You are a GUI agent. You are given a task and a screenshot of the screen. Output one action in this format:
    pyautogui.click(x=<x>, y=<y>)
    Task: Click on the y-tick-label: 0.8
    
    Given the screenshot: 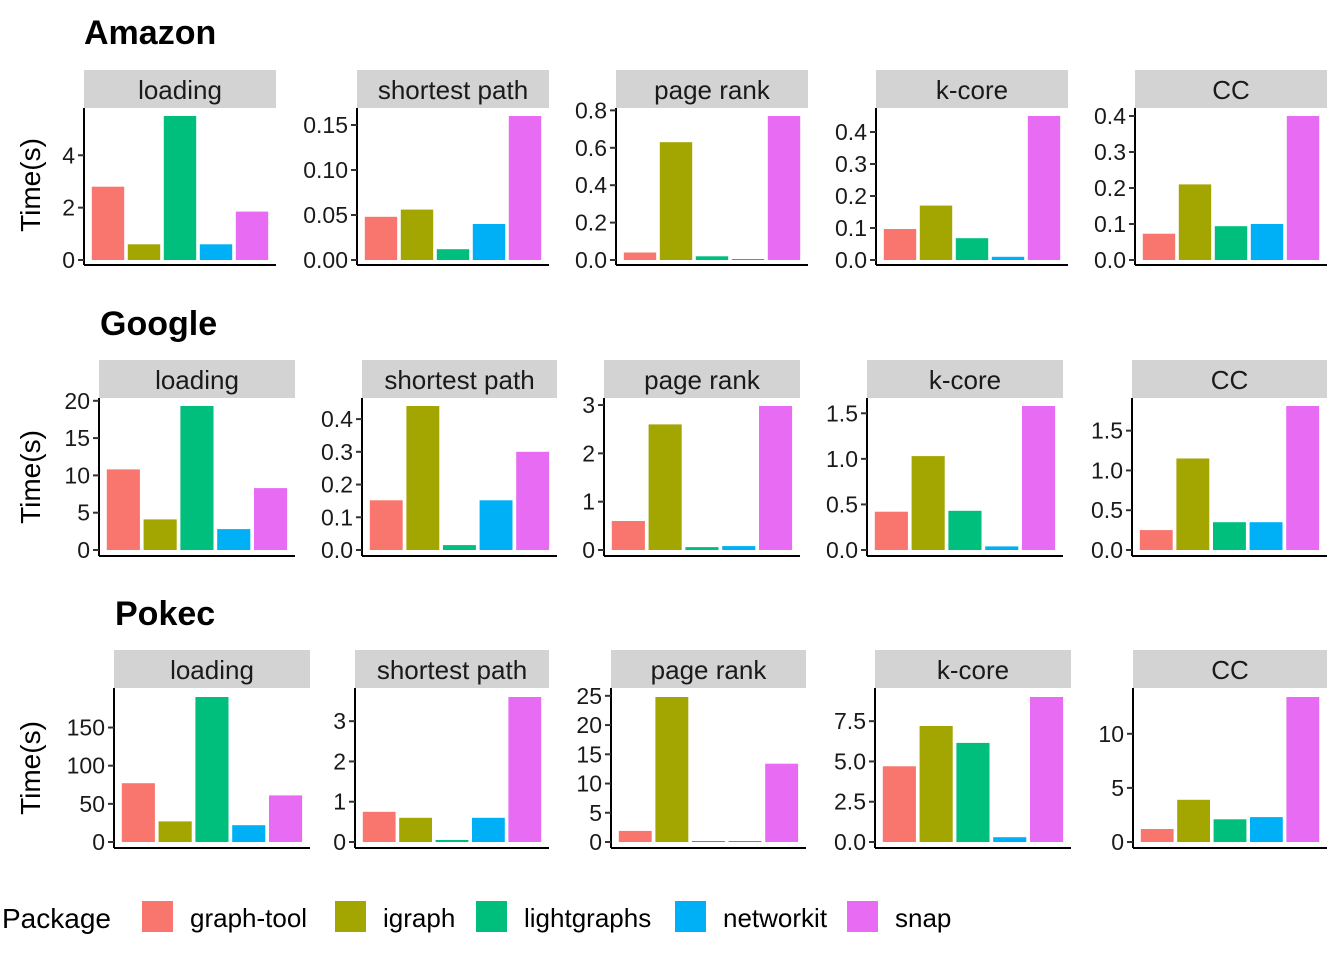 What is the action you would take?
    pyautogui.click(x=591, y=110)
    